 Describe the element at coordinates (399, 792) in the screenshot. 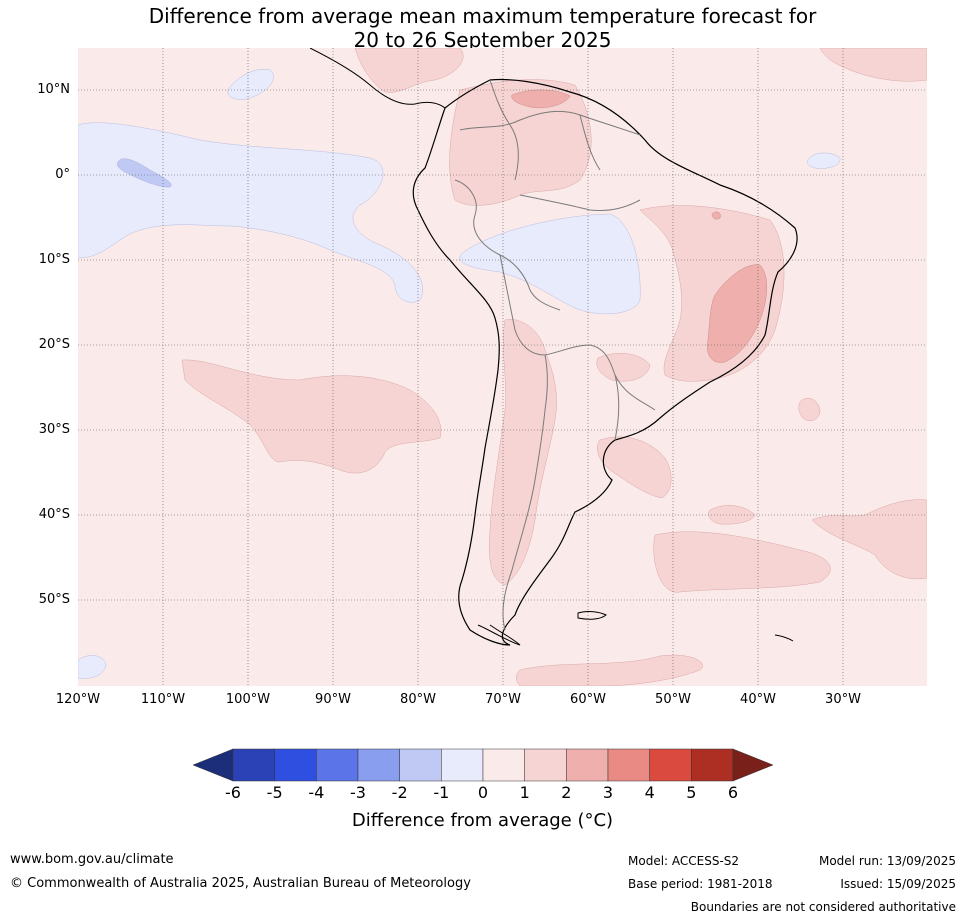

I see `colorbar-tick-label: -2` at that location.